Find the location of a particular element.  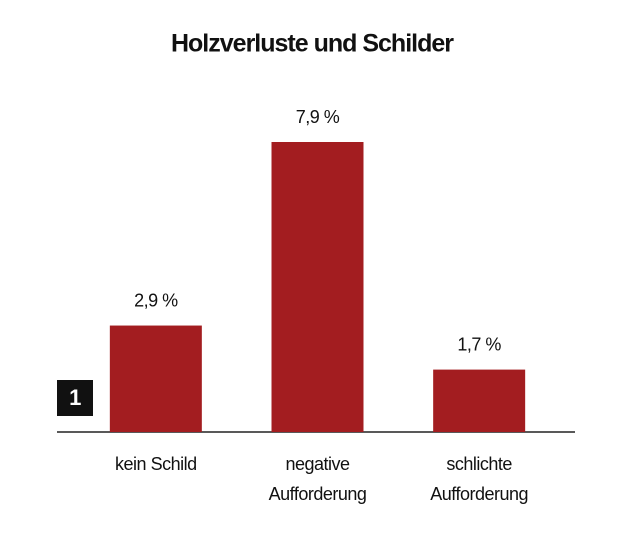

value-label: 1,7 % is located at coordinates (479, 344).